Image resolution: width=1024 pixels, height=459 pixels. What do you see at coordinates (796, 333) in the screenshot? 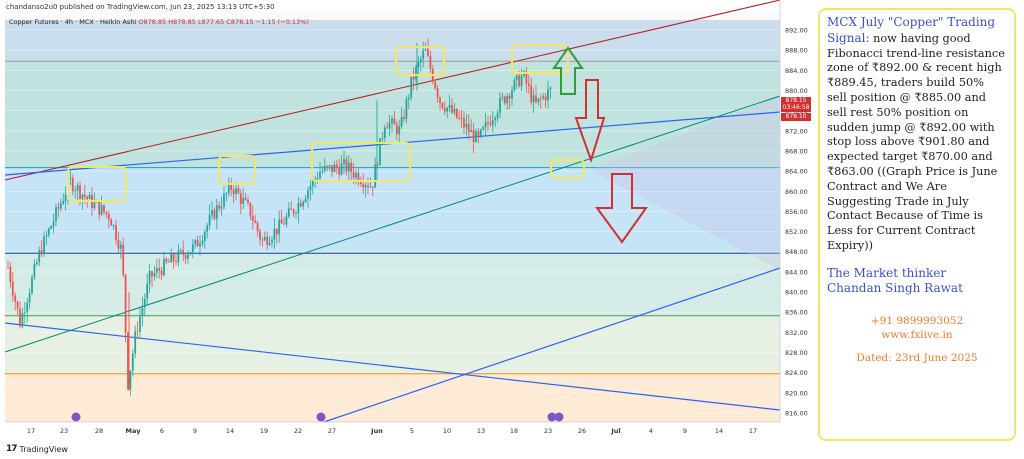
I see `price-tick-label: 832.00` at bounding box center [796, 333].